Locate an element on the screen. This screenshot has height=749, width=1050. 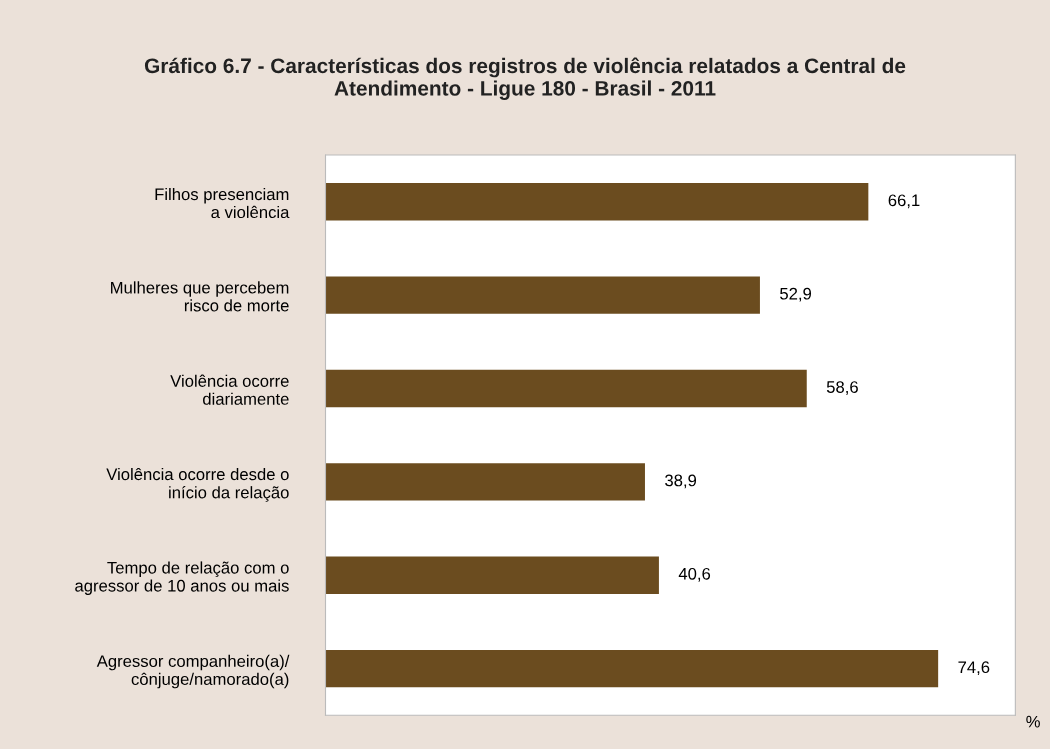
chart-title: Gráfico 6.7 - Características dos registros de violência relatados a Central de Atendimento - Ligue 180 - Brasil - 2011 is located at coordinates (525, 78).